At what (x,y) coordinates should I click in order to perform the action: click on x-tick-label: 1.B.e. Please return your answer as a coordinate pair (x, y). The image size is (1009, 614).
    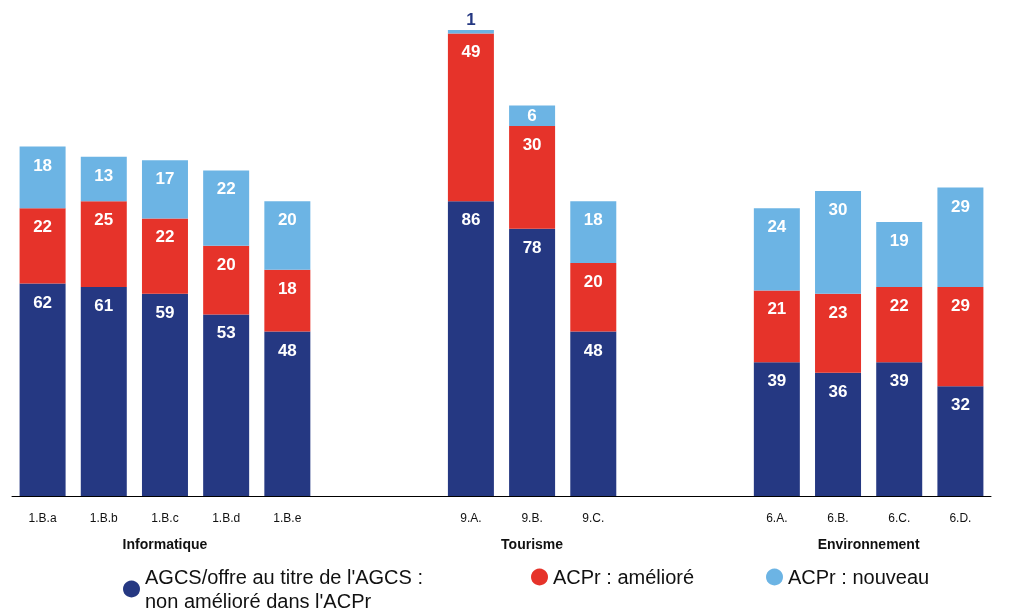
    Looking at the image, I should click on (287, 518).